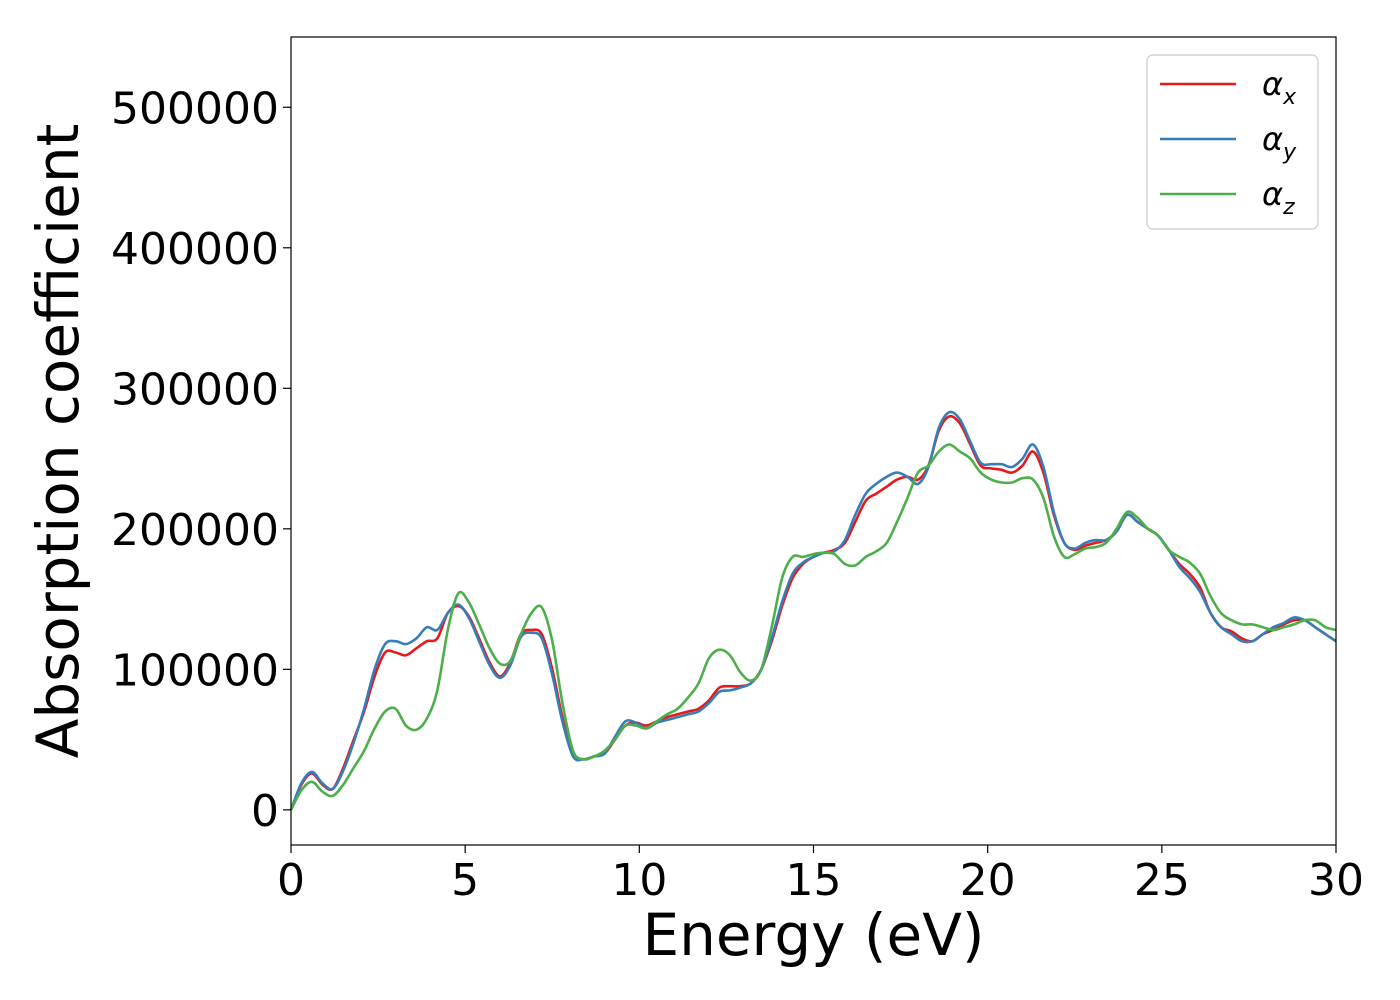 This screenshot has height=1000, width=1400. I want to click on y-axis: 0 100000 200000 300000 400000 500000, so click(201, 460).